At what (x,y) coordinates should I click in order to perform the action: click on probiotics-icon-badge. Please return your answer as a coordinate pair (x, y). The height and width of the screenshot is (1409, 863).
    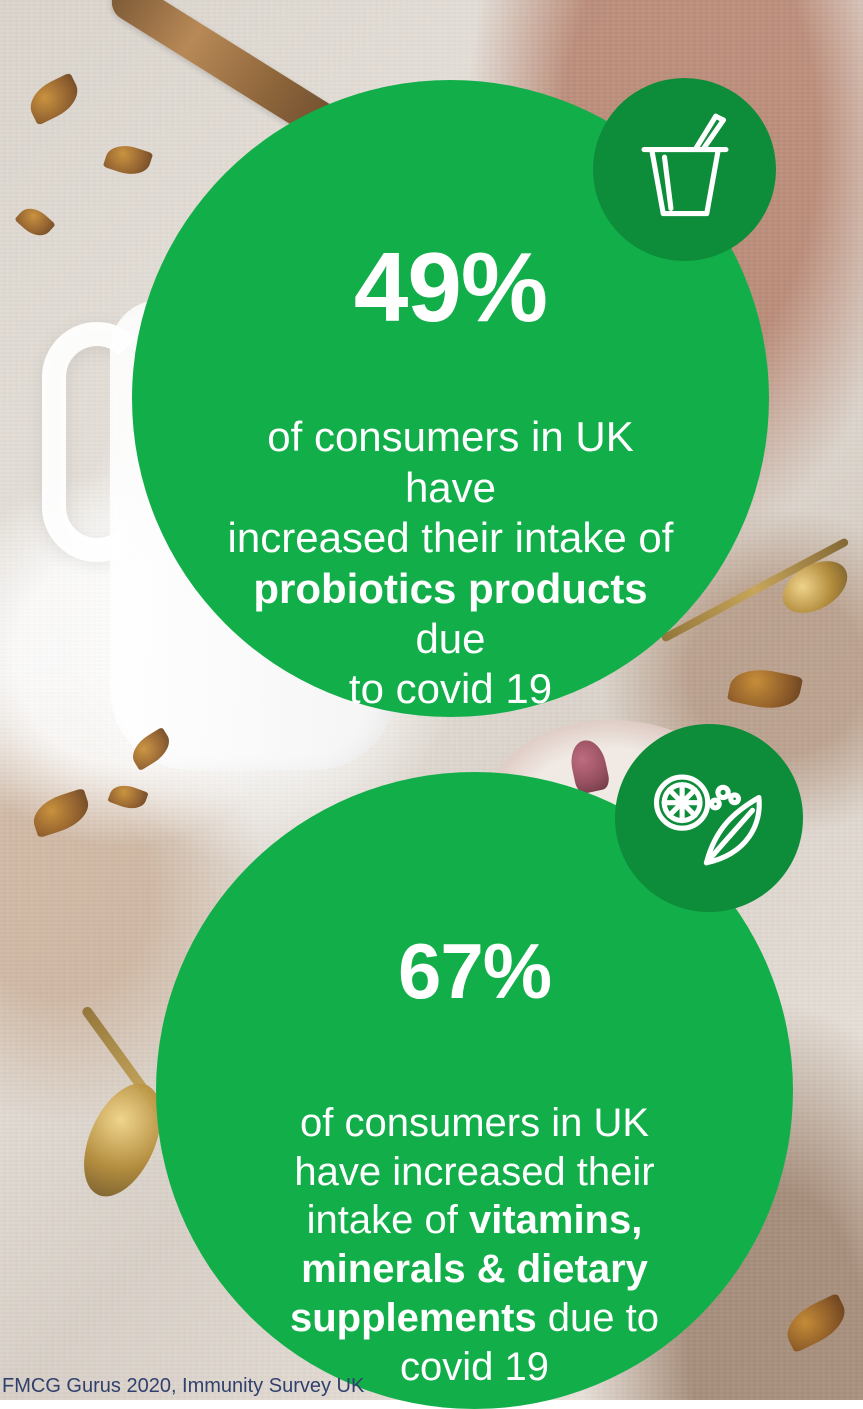
    Looking at the image, I should click on (684, 169).